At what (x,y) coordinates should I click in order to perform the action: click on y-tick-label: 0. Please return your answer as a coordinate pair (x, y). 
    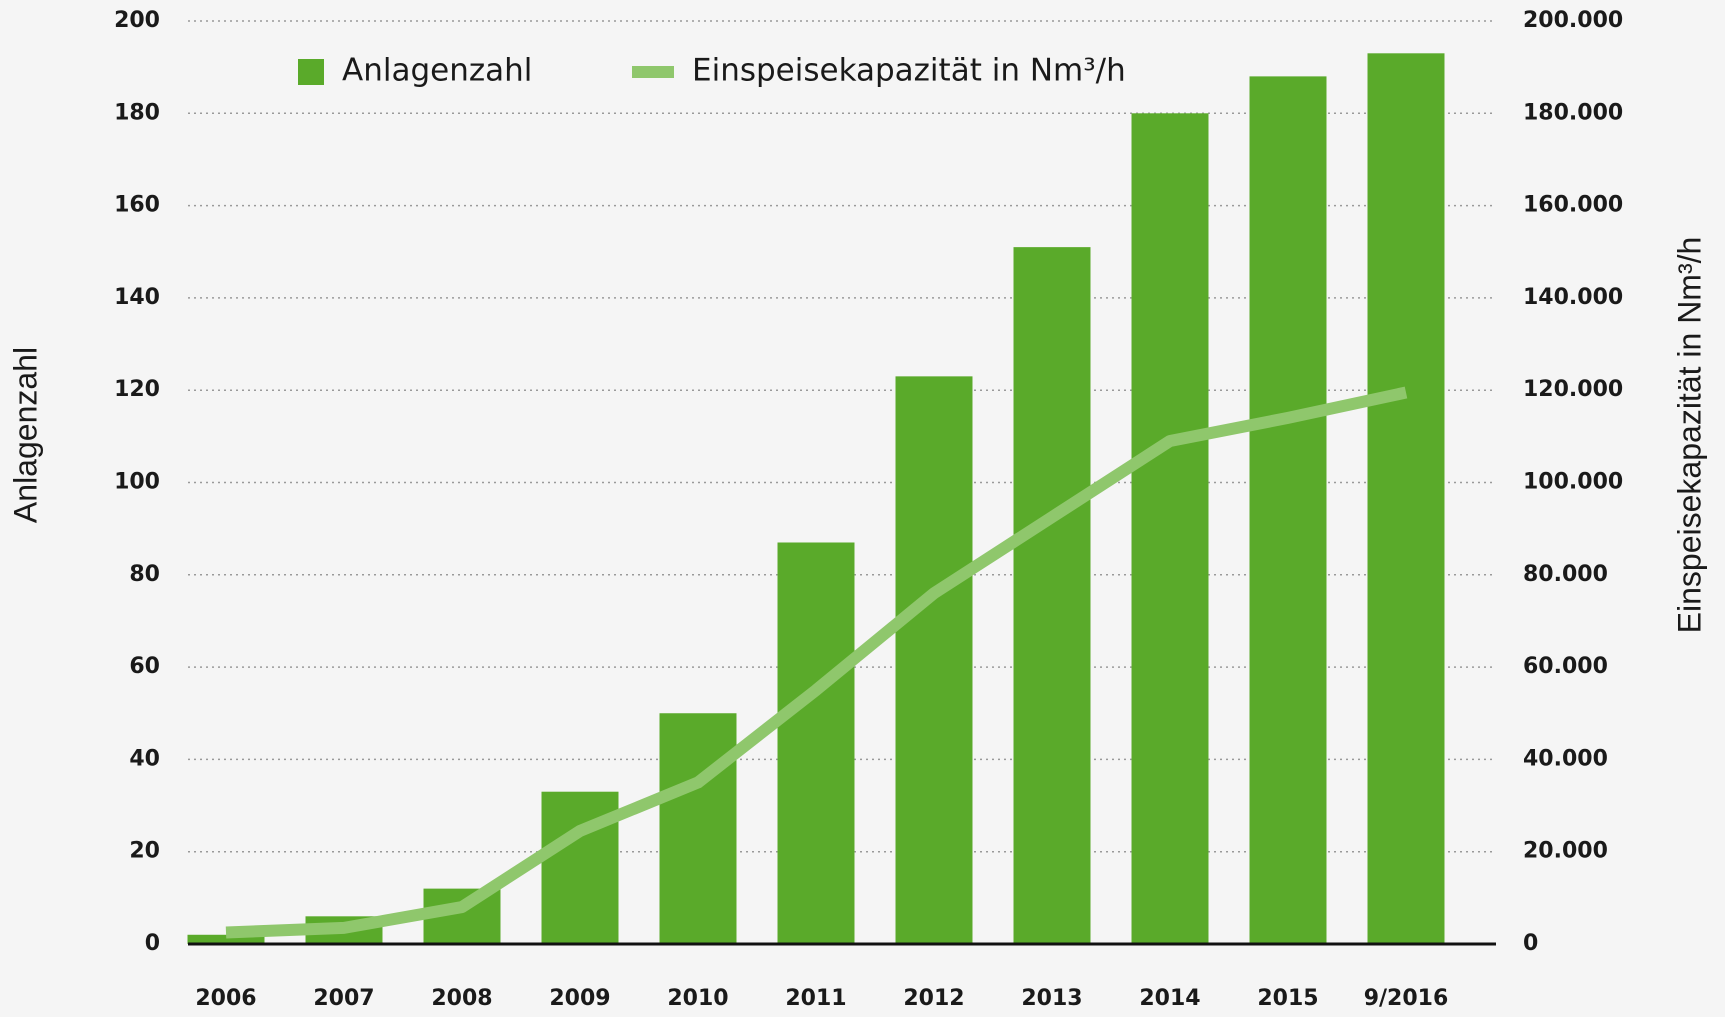
    Looking at the image, I should click on (152, 943).